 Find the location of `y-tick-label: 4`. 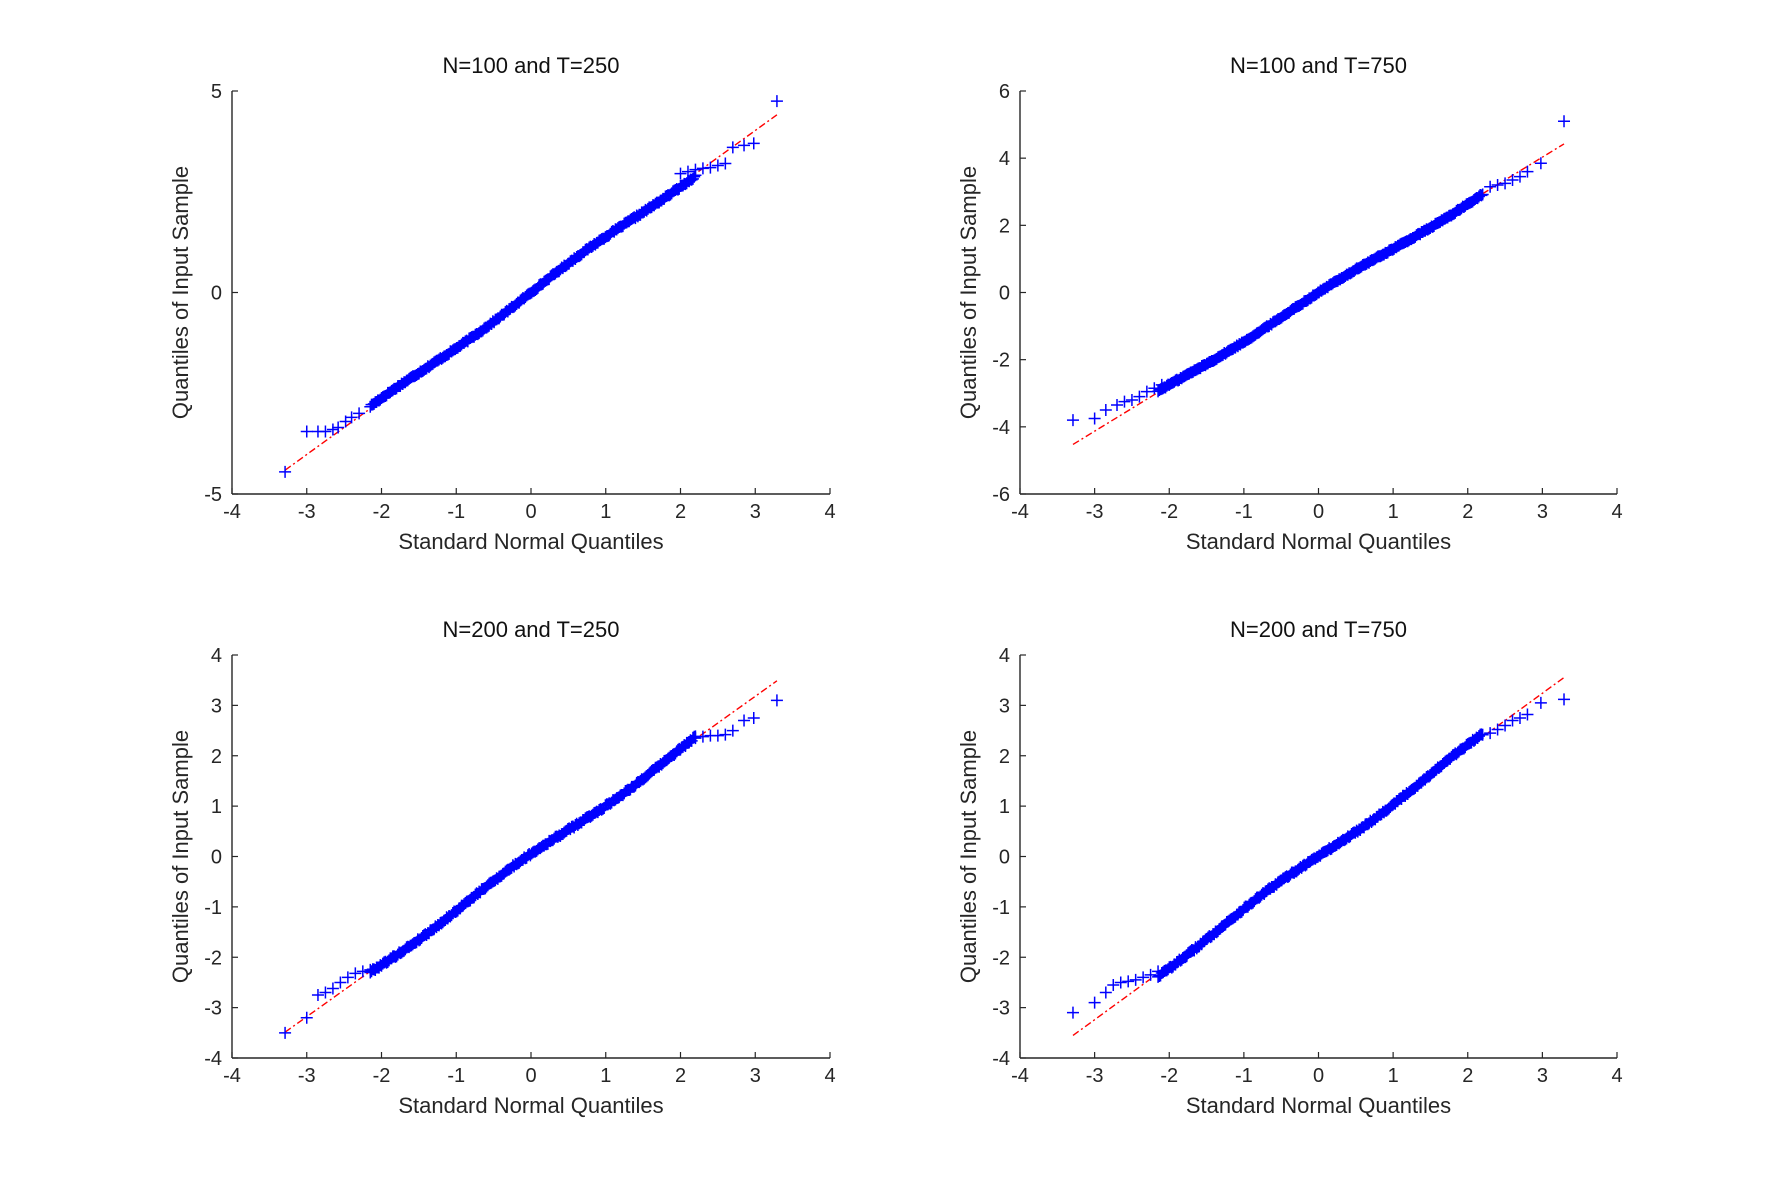

y-tick-label: 4 is located at coordinates (1004, 159).